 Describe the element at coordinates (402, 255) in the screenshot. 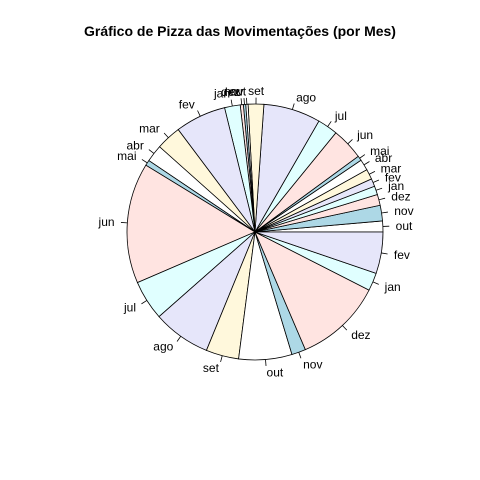

I see `pie-label-fev-28: fev` at that location.